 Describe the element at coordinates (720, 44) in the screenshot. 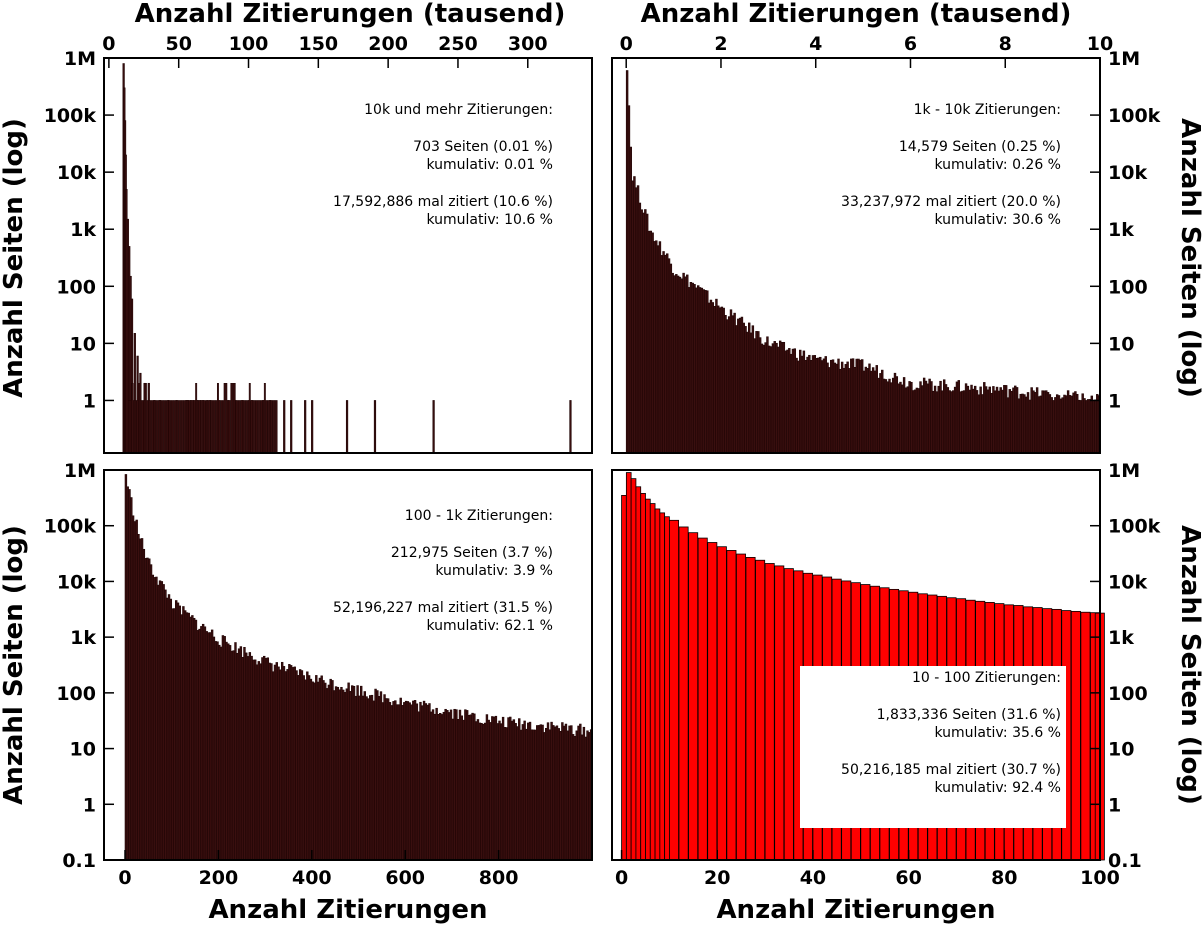

I see `x-tick-label: 2` at that location.